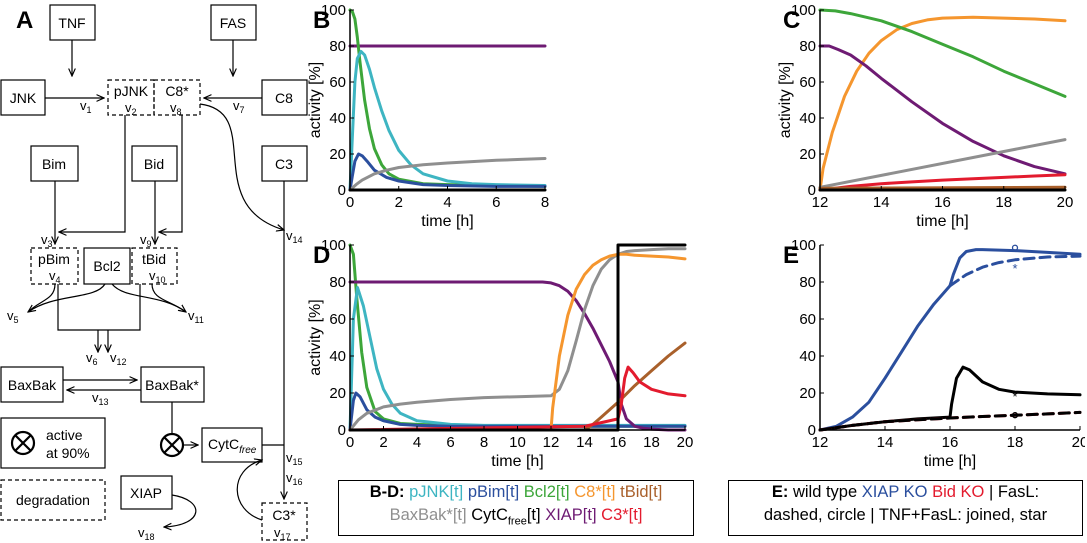 The width and height of the screenshot is (1087, 543). I want to click on node-bcl2-box, so click(107, 266).